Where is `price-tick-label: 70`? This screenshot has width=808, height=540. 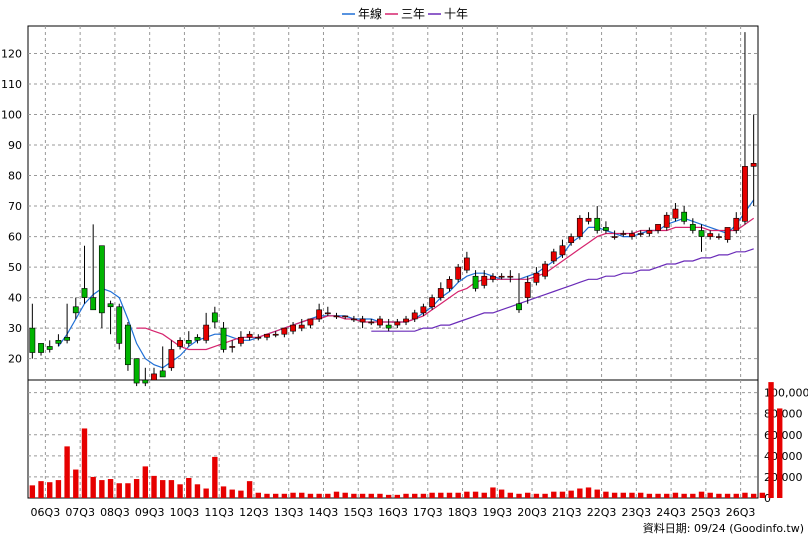
price-tick-label: 70 is located at coordinates (15, 206).